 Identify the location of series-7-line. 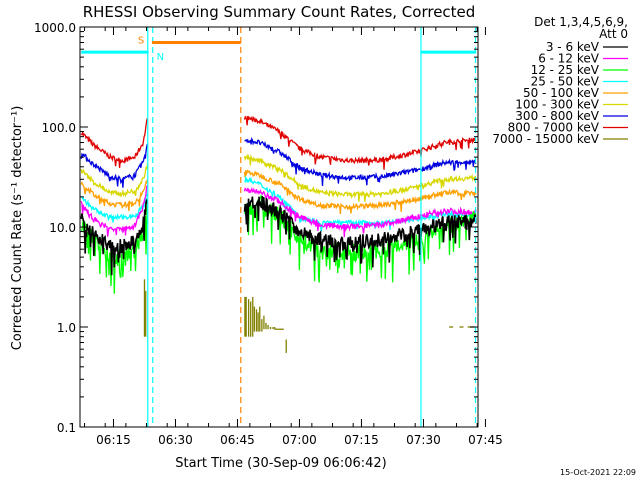
(278, 142).